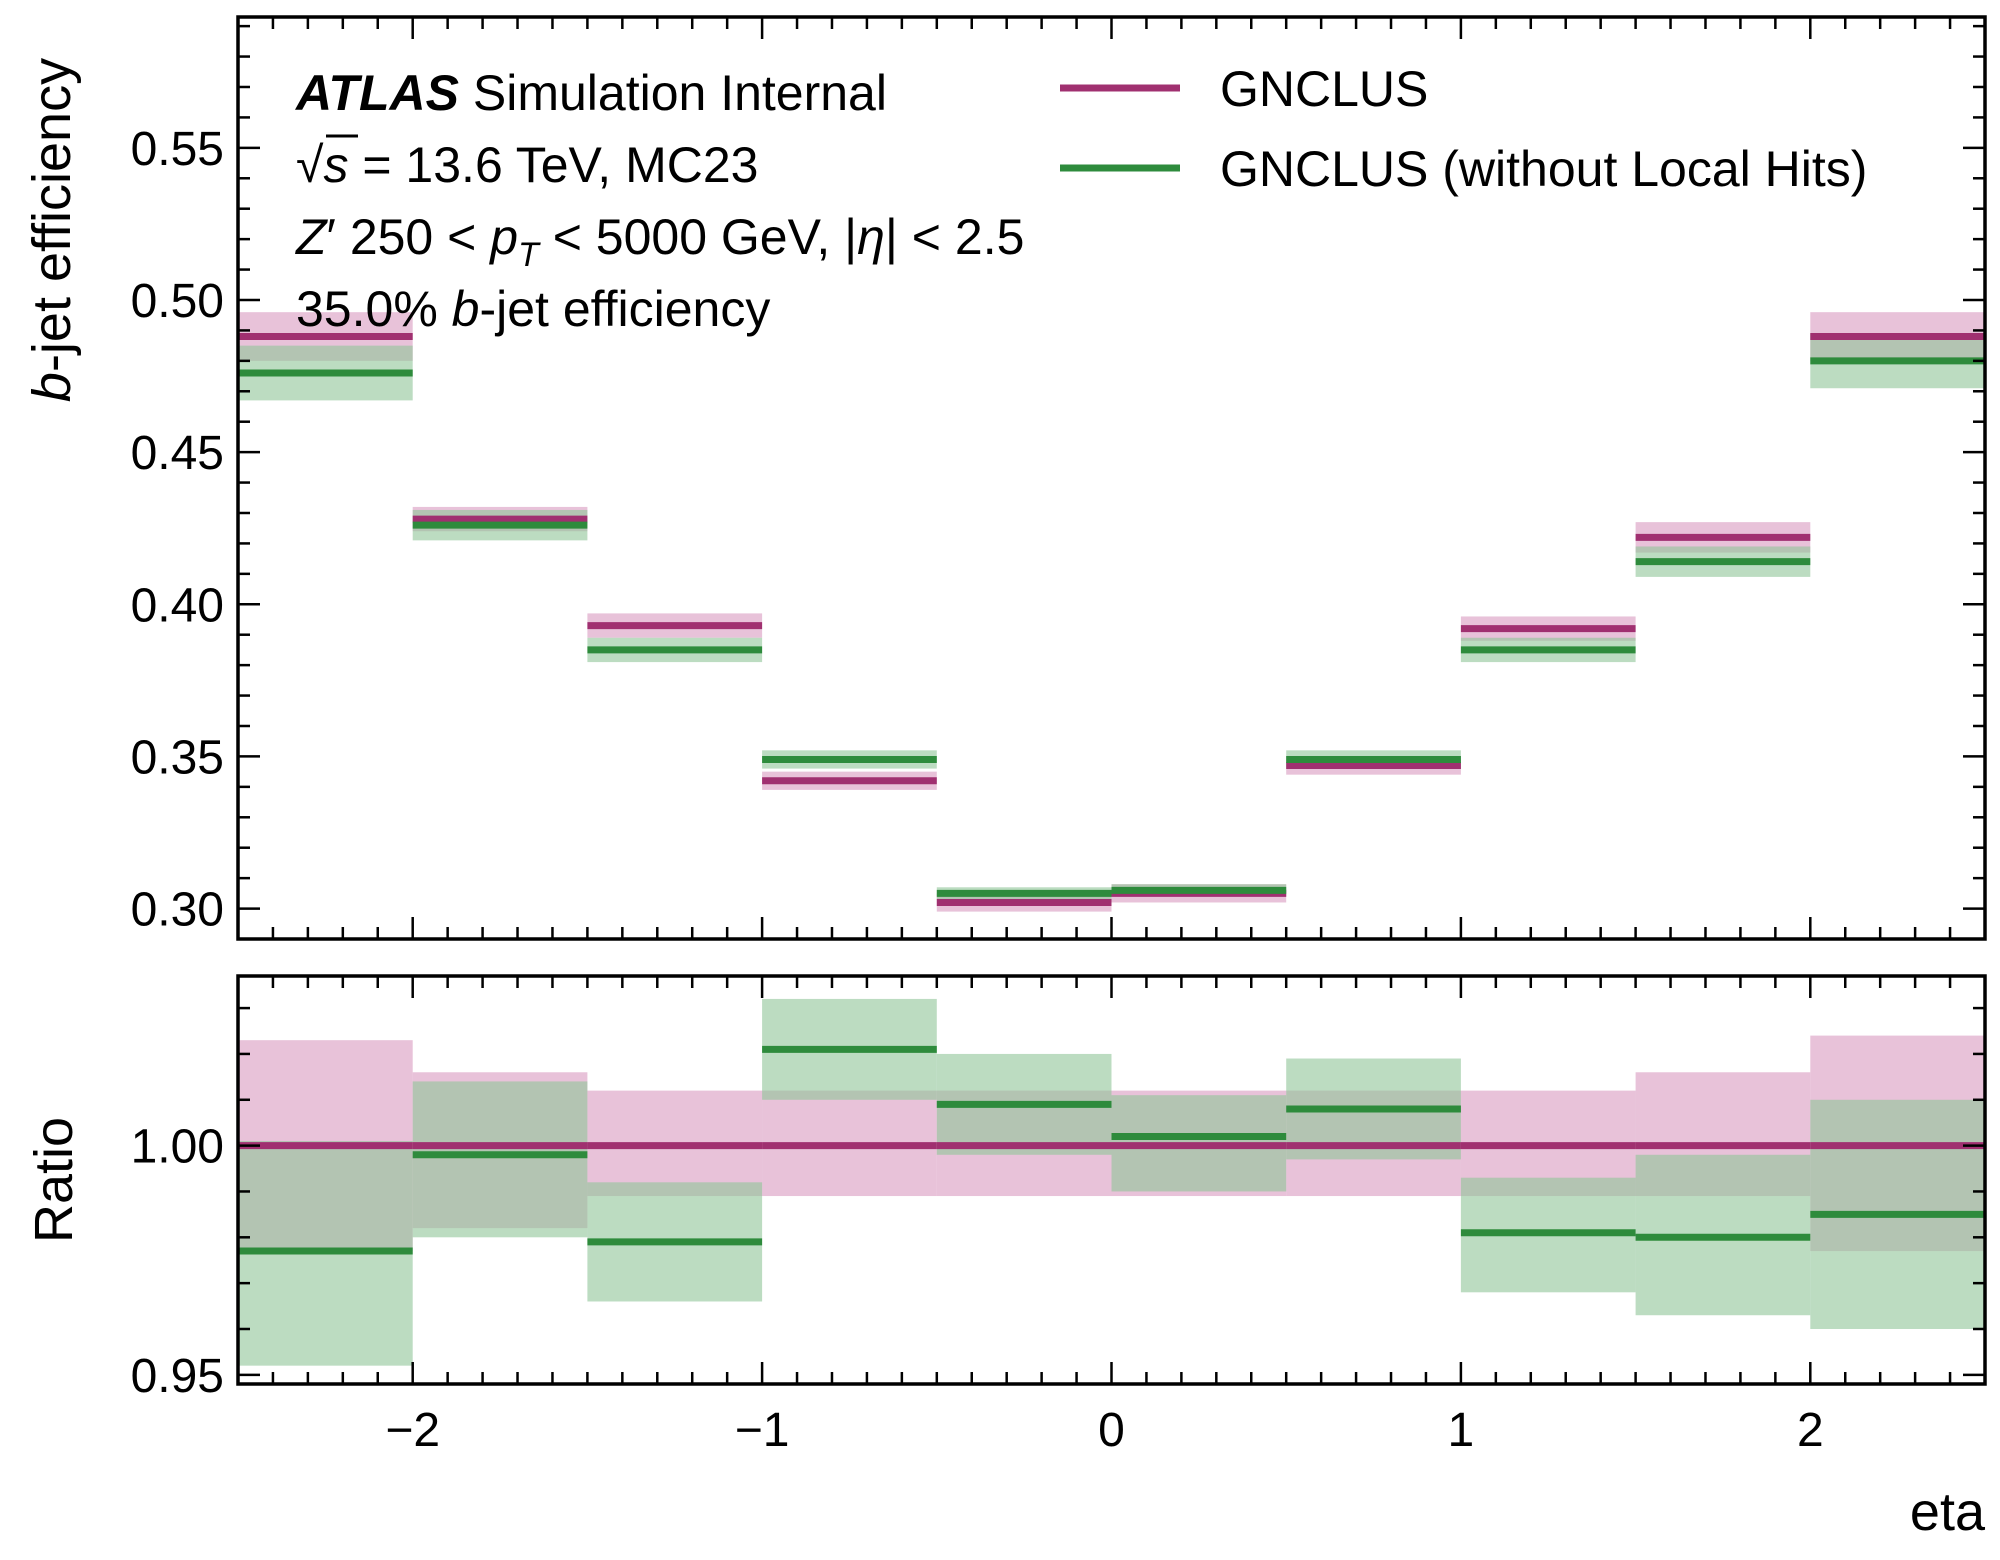 This screenshot has width=2000, height=1560. What do you see at coordinates (1111, 1150) in the screenshot?
I see `ratio-series-lines` at bounding box center [1111, 1150].